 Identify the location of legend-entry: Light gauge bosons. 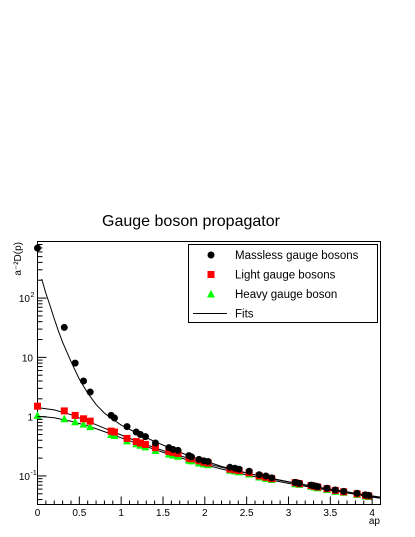
(271, 276).